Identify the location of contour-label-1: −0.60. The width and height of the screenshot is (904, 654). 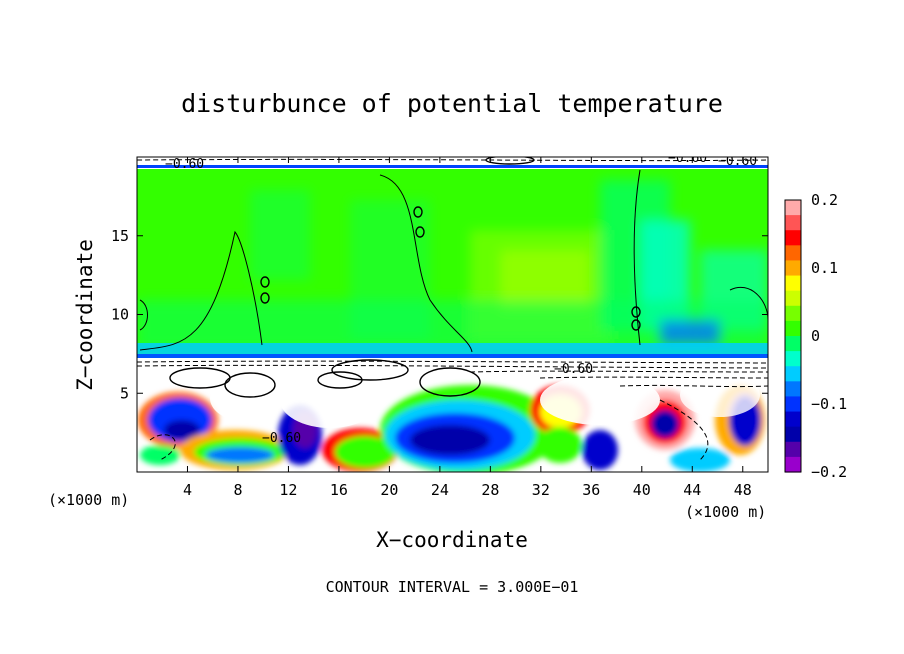
(184, 164).